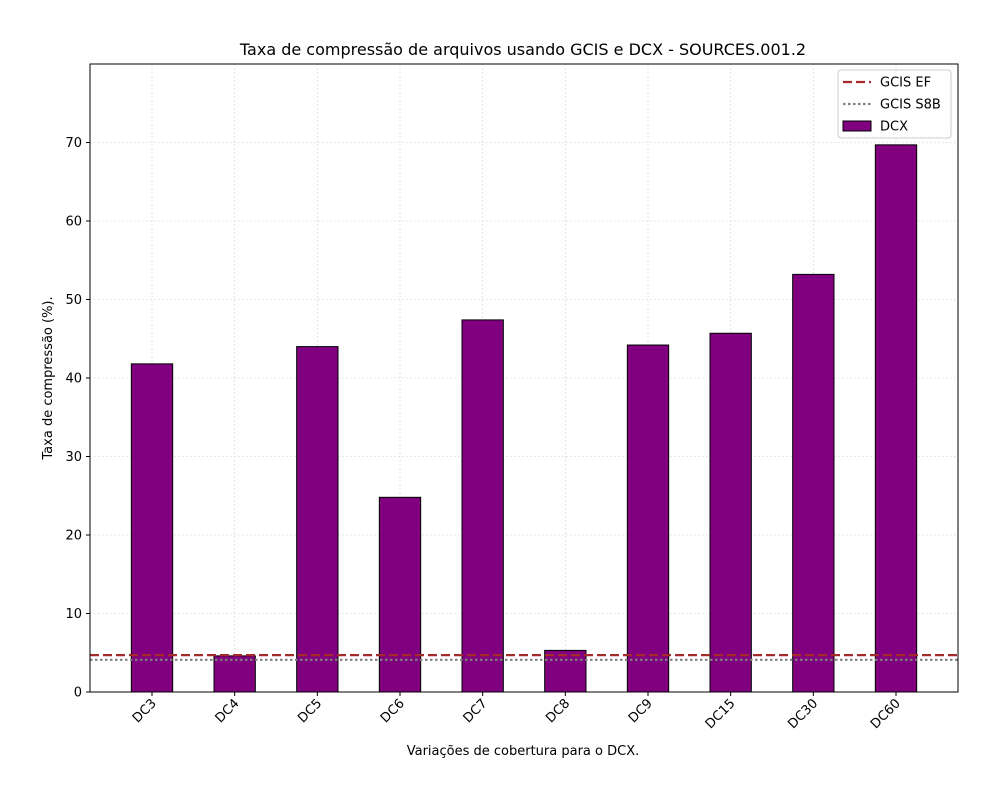 The width and height of the screenshot is (1000, 800). What do you see at coordinates (48, 378) in the screenshot?
I see `y-axis-title: Taxa de compressão (%).` at bounding box center [48, 378].